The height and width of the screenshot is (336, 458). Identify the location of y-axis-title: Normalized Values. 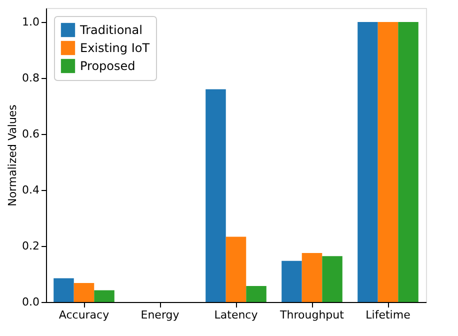
(13, 155).